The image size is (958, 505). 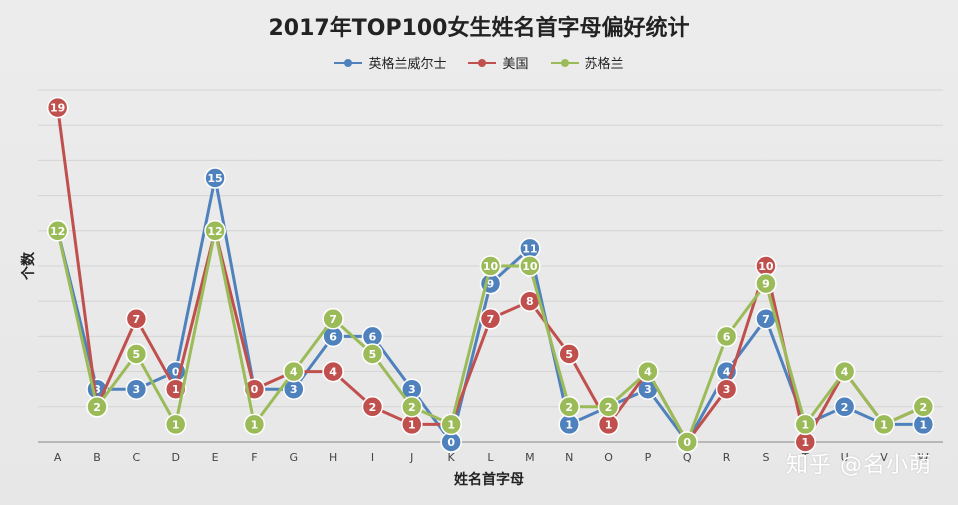 What do you see at coordinates (498, 62) in the screenshot?
I see `legend-item-usa: 美国` at bounding box center [498, 62].